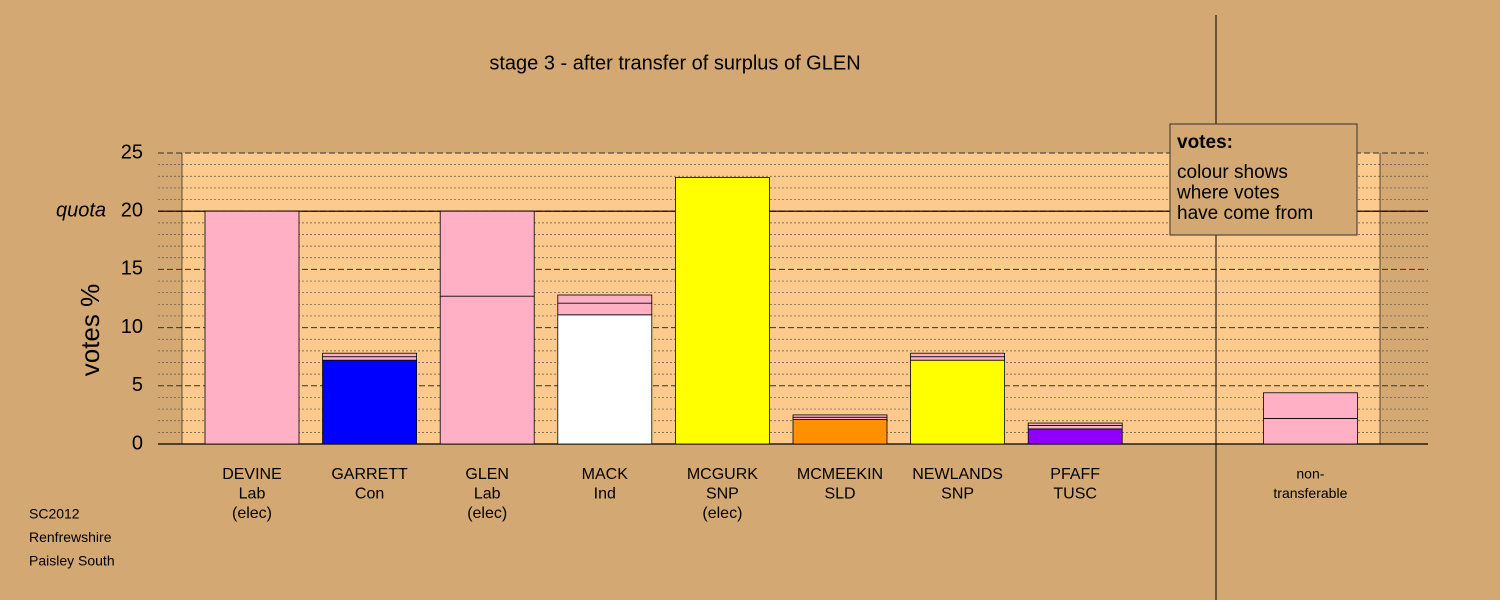  What do you see at coordinates (487, 474) in the screenshot?
I see `x-tick-label: GLEN` at bounding box center [487, 474].